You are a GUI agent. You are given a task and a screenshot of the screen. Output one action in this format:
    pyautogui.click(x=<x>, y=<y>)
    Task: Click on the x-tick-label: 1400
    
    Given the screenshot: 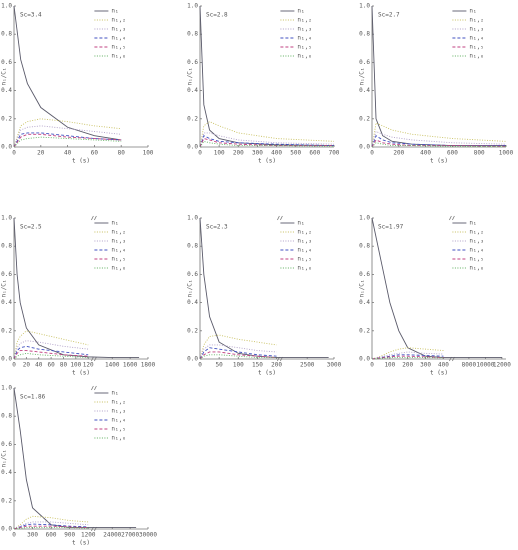 What is the action you would take?
    pyautogui.click(x=112, y=365)
    